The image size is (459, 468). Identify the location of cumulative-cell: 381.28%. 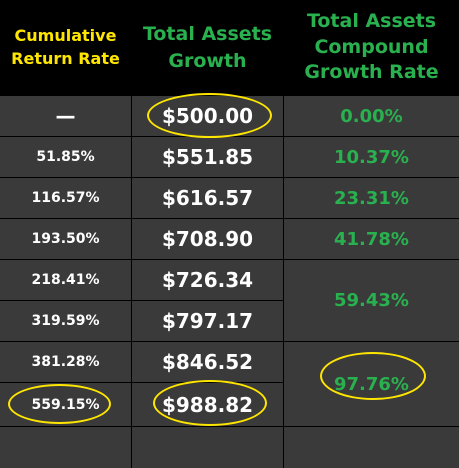
(65, 362).